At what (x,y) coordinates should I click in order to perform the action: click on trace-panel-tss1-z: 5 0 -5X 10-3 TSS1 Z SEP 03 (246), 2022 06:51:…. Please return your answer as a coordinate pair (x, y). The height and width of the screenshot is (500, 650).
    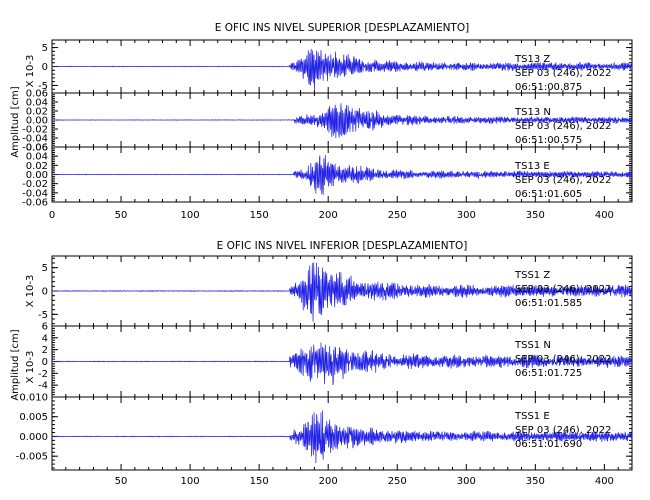
    Looking at the image, I should click on (329, 291).